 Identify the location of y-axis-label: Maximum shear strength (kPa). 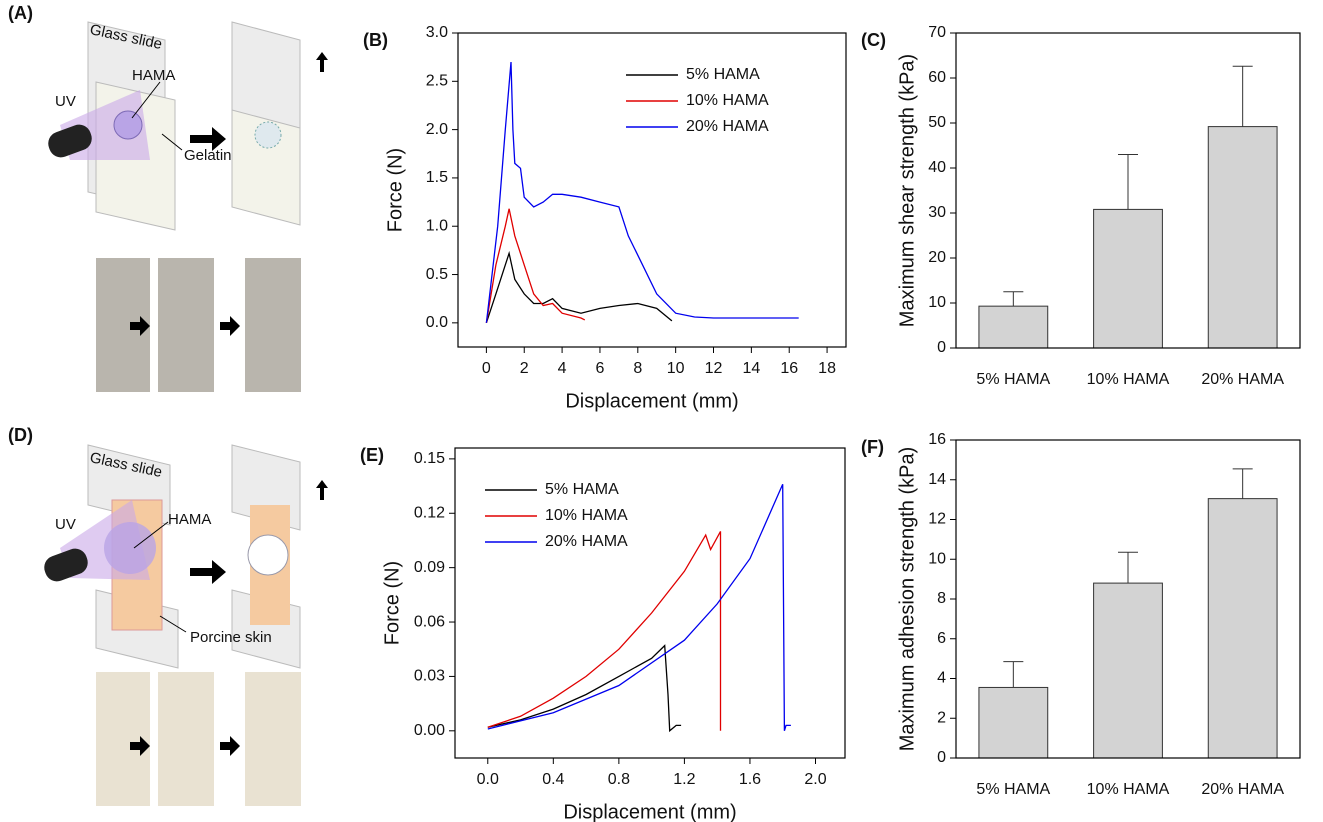
(907, 190).